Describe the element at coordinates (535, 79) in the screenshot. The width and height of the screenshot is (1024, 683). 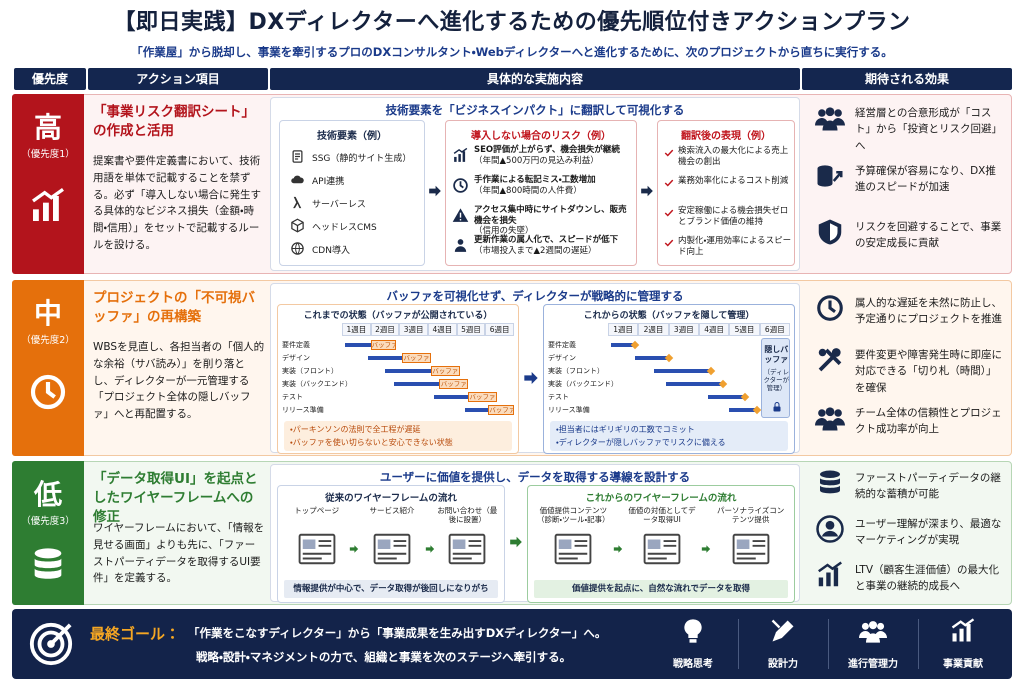
I see `column-header: 具体的な実施内容` at that location.